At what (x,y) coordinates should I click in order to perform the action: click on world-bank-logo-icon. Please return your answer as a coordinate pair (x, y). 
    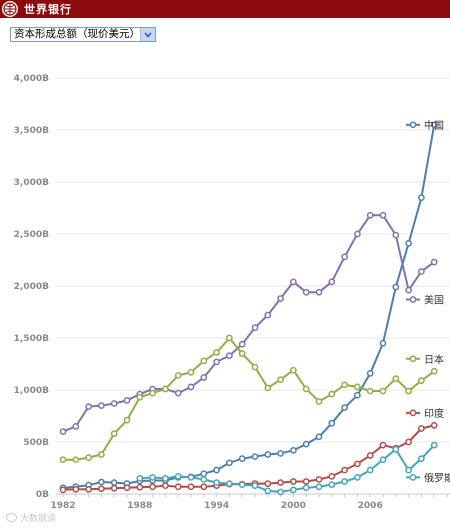
    Looking at the image, I should click on (10, 9).